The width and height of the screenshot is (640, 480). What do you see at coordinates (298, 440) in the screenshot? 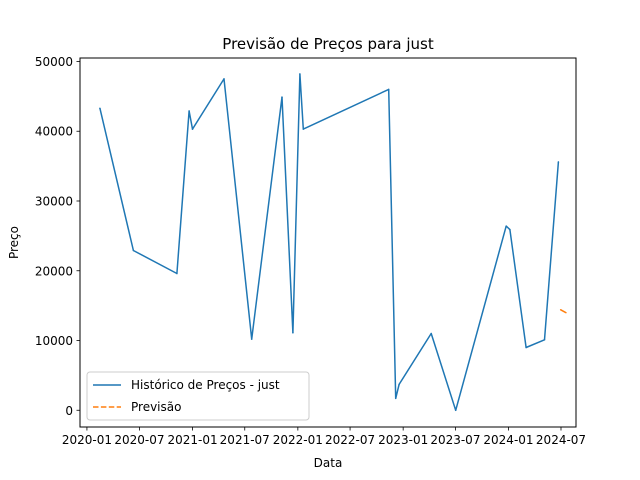
I see `x-tick-label-4: 2022-01` at bounding box center [298, 440].